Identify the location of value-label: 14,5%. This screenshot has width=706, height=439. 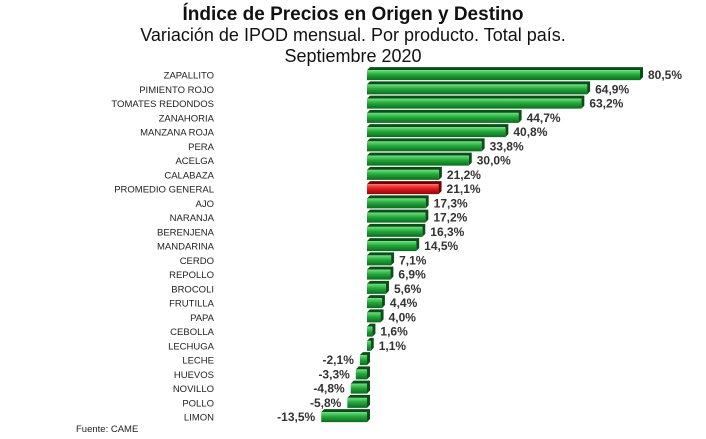
(441, 246).